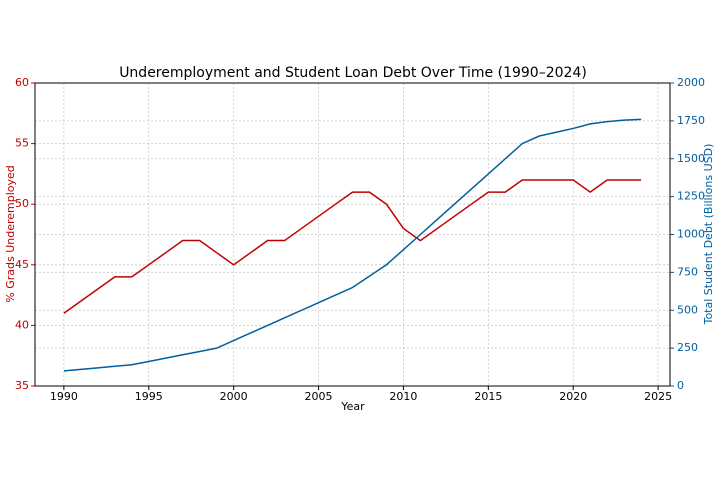 Image resolution: width=720 pixels, height=480 pixels. What do you see at coordinates (22, 385) in the screenshot?
I see `y-tick-label: 35` at bounding box center [22, 385].